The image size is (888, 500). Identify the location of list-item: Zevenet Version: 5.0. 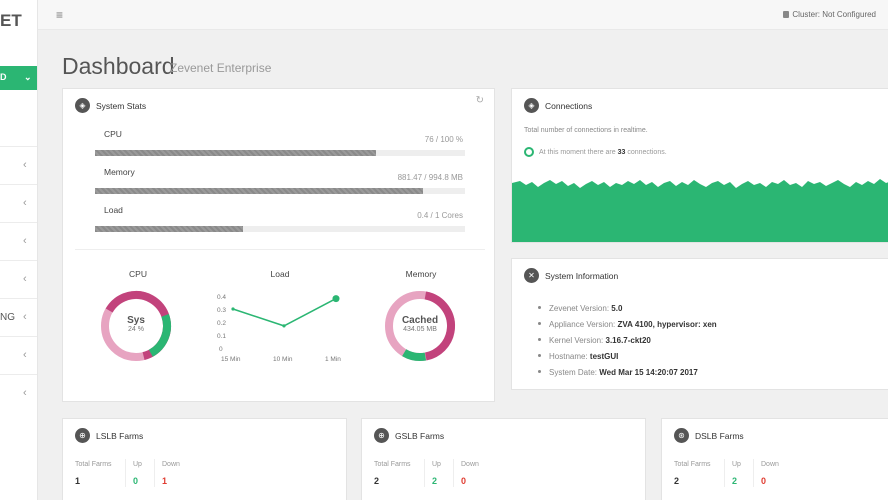
(627, 309).